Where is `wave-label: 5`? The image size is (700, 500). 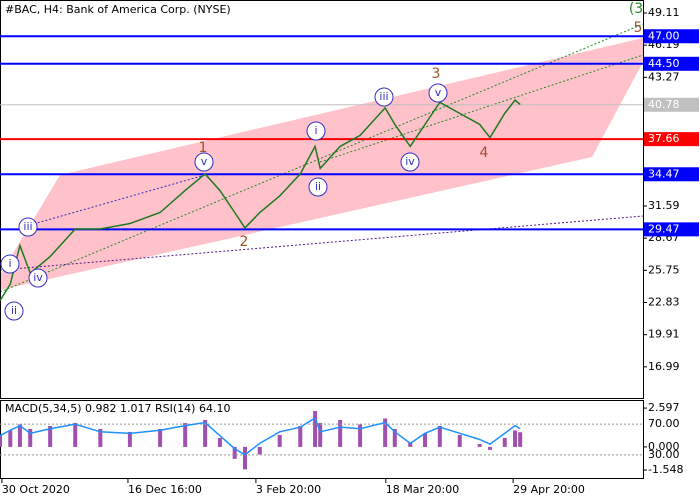 wave-label: 5 is located at coordinates (638, 28).